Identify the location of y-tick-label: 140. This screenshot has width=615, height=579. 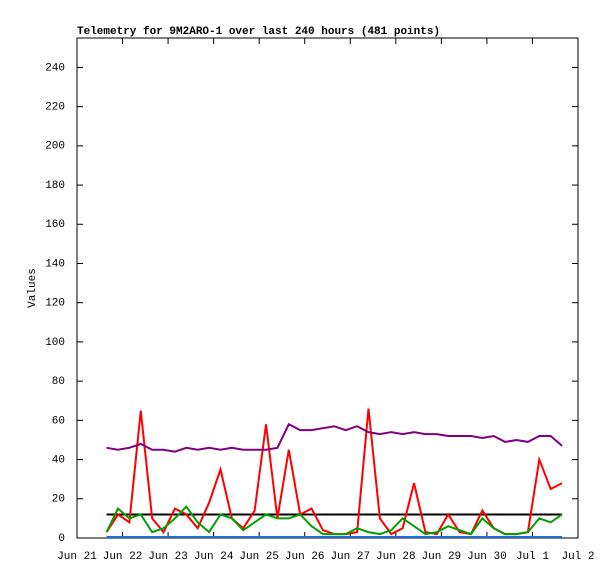
(55, 264).